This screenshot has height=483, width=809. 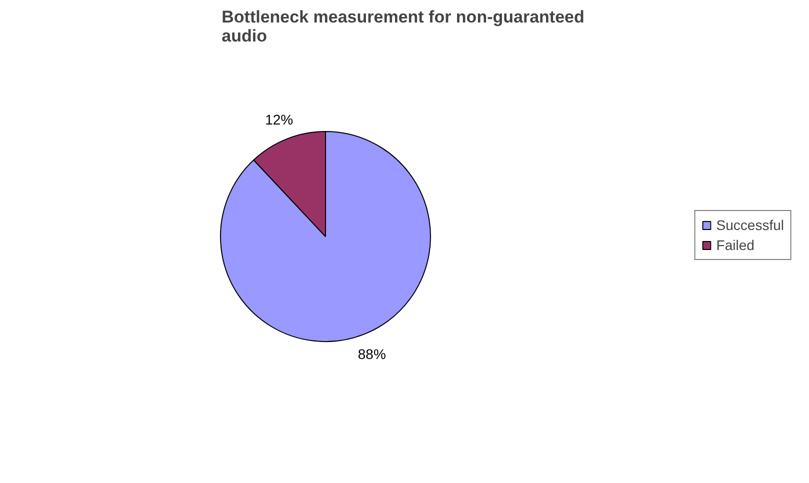 I want to click on data-label: 12%, so click(x=279, y=119).